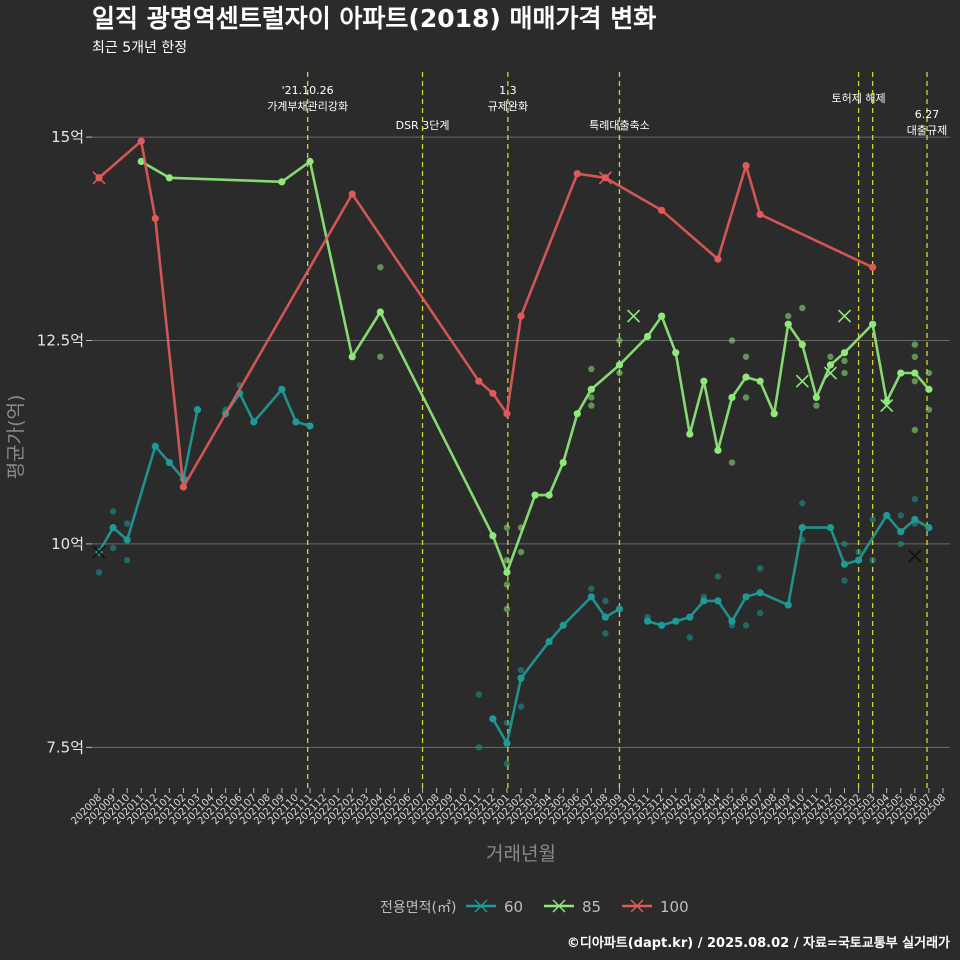 This screenshot has width=960, height=960. Describe the element at coordinates (139, 48) in the screenshot. I see `chart-subtitle: 최근 5개년 한정` at that location.